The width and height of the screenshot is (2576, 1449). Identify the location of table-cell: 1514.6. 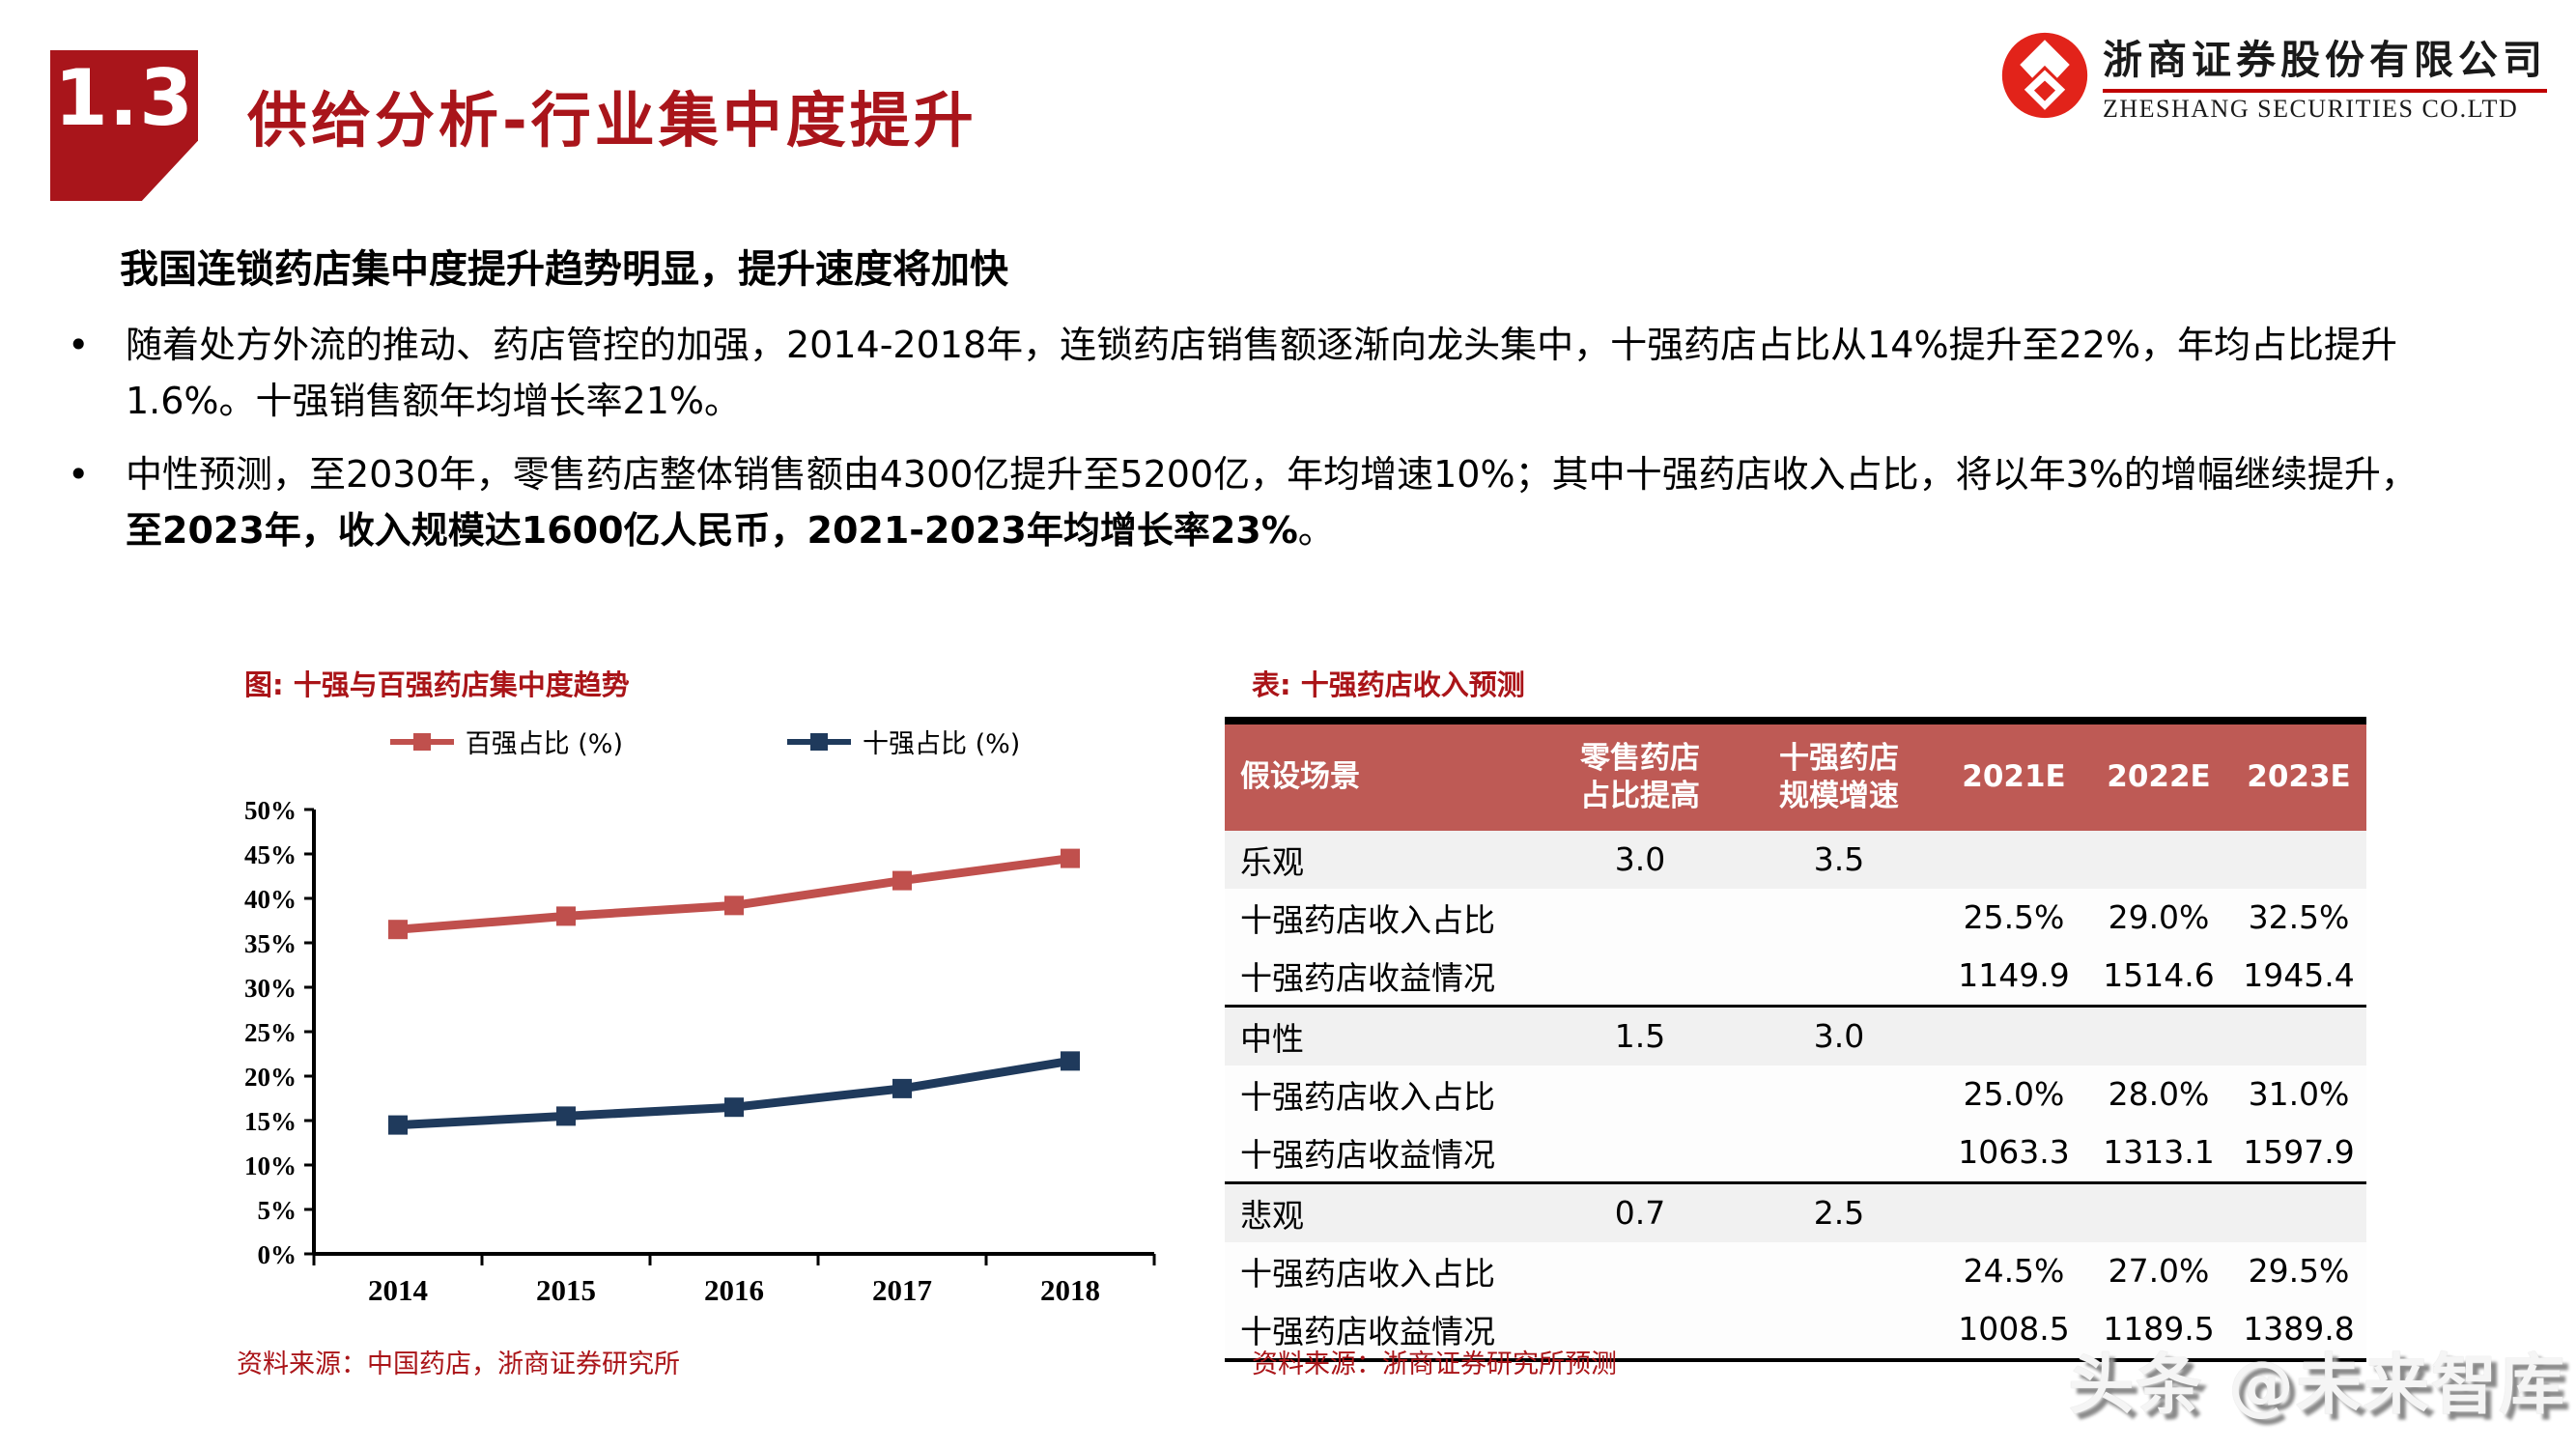
(2159, 975).